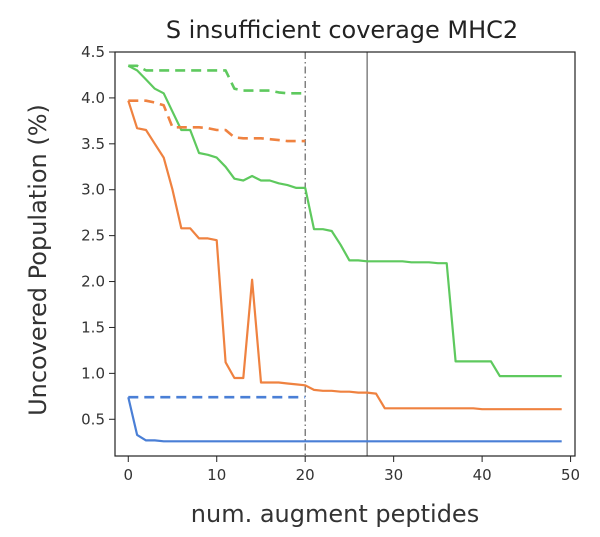 This screenshot has width=600, height=537. Describe the element at coordinates (335, 514) in the screenshot. I see `x-axis-label: num. augment peptides` at that location.